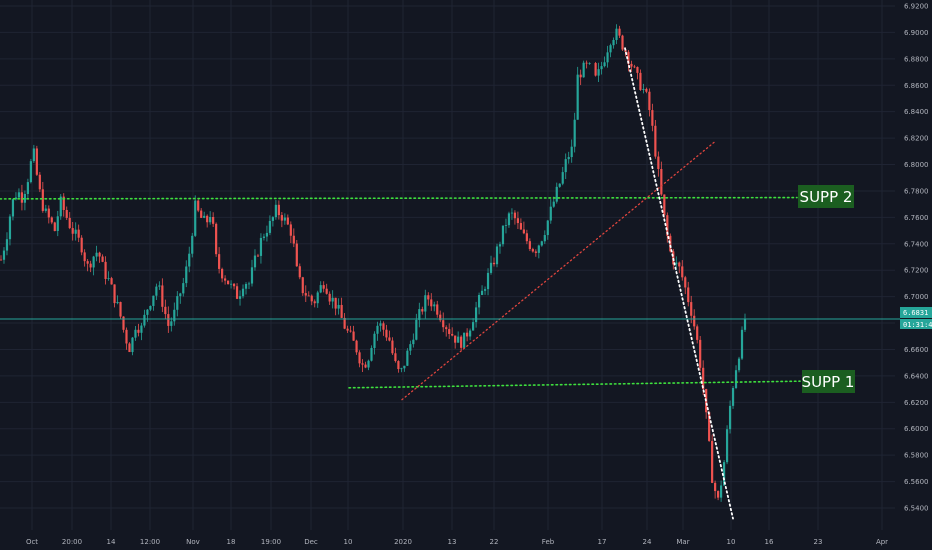 The width and height of the screenshot is (932, 550). I want to click on supp-1-label-text: SUPP 1, so click(828, 382).